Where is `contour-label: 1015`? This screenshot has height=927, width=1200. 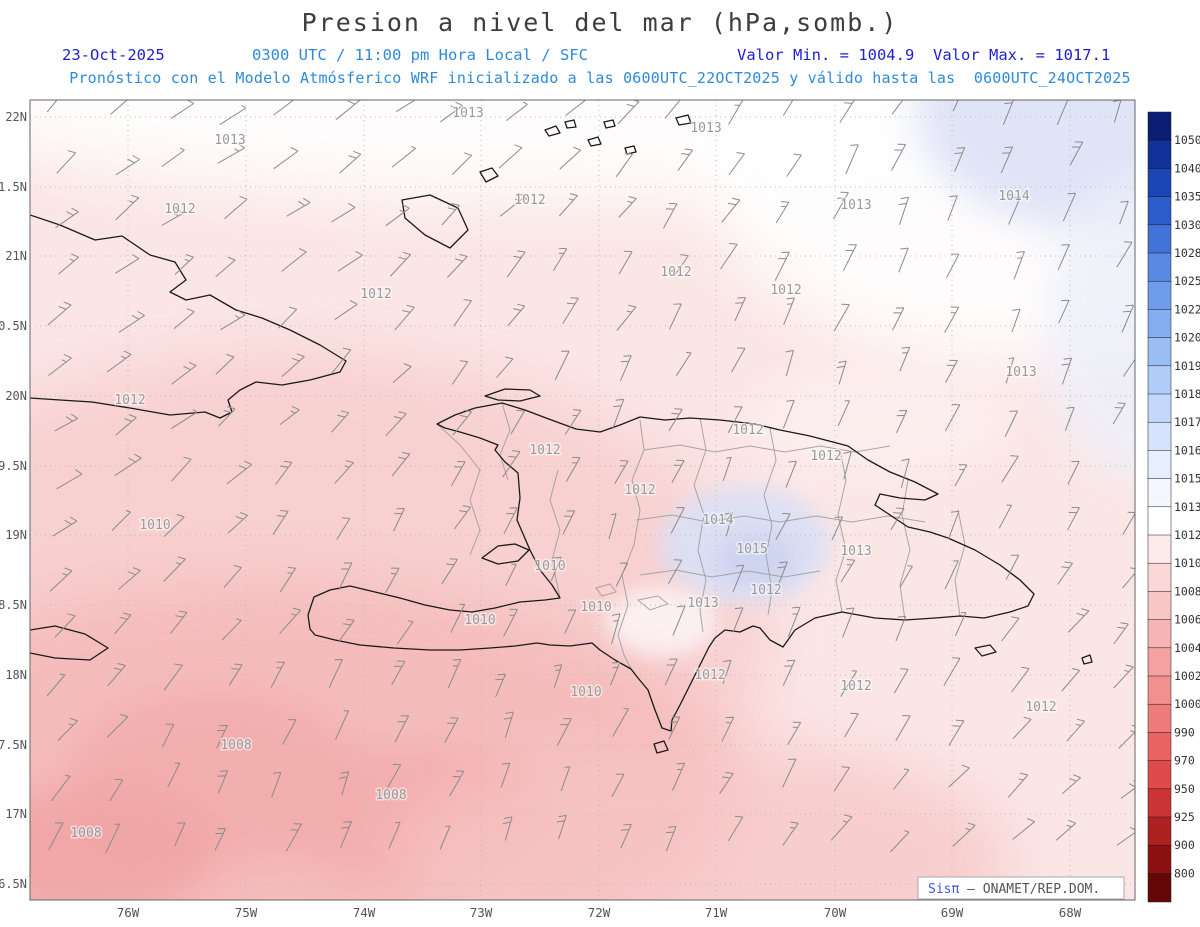
contour-label: 1015 is located at coordinates (751, 549).